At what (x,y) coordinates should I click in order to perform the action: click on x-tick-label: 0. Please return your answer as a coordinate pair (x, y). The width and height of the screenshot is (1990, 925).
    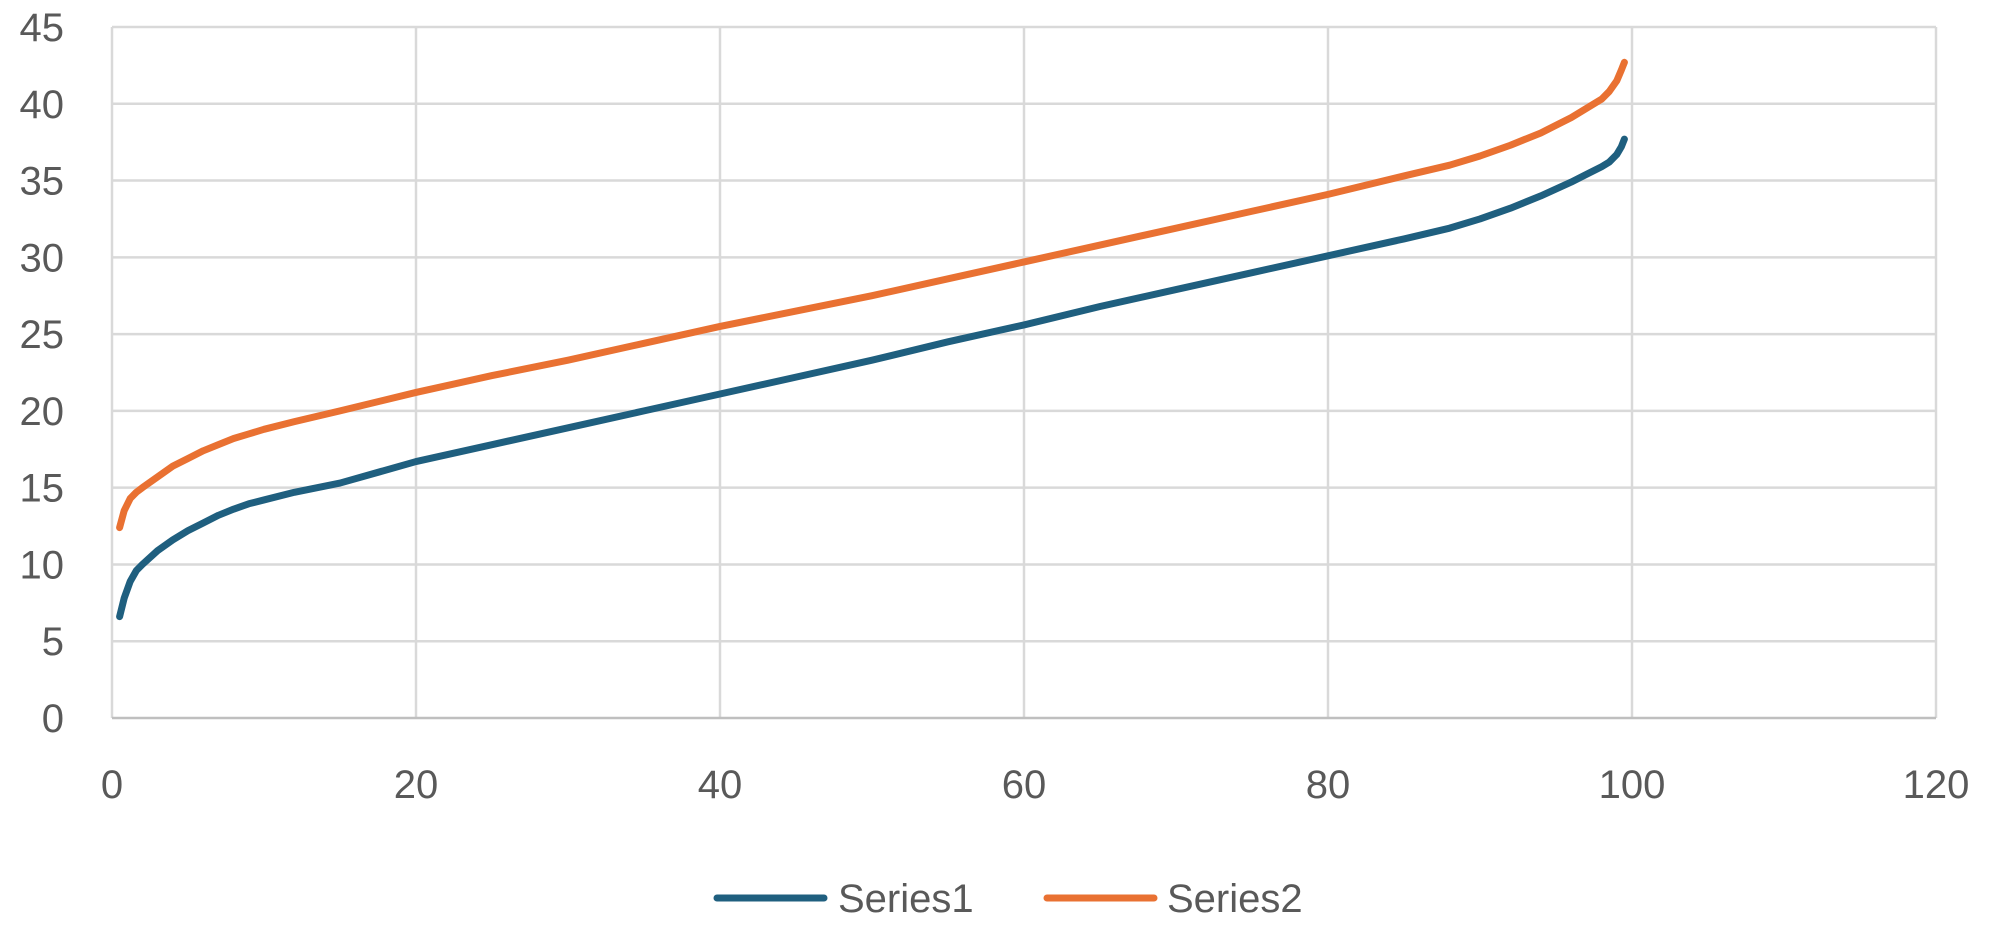
    Looking at the image, I should click on (112, 785).